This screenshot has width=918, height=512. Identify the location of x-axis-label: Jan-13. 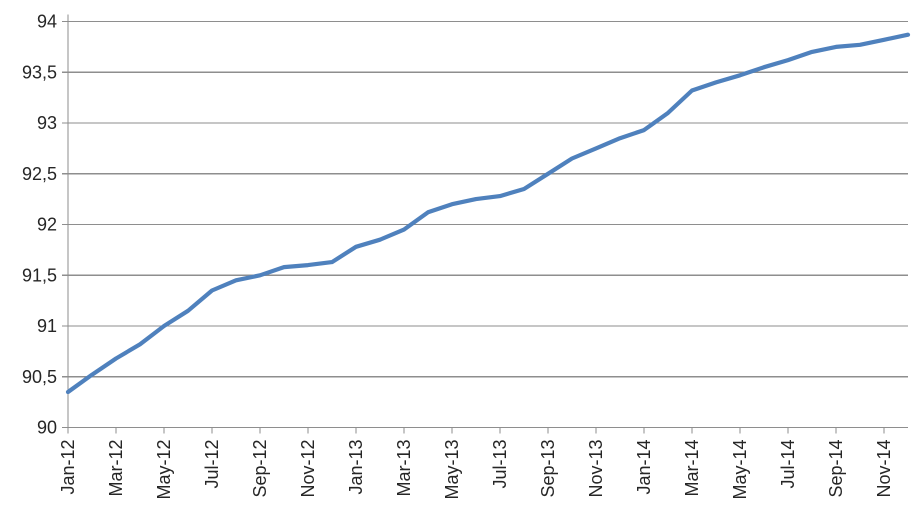
(356, 467).